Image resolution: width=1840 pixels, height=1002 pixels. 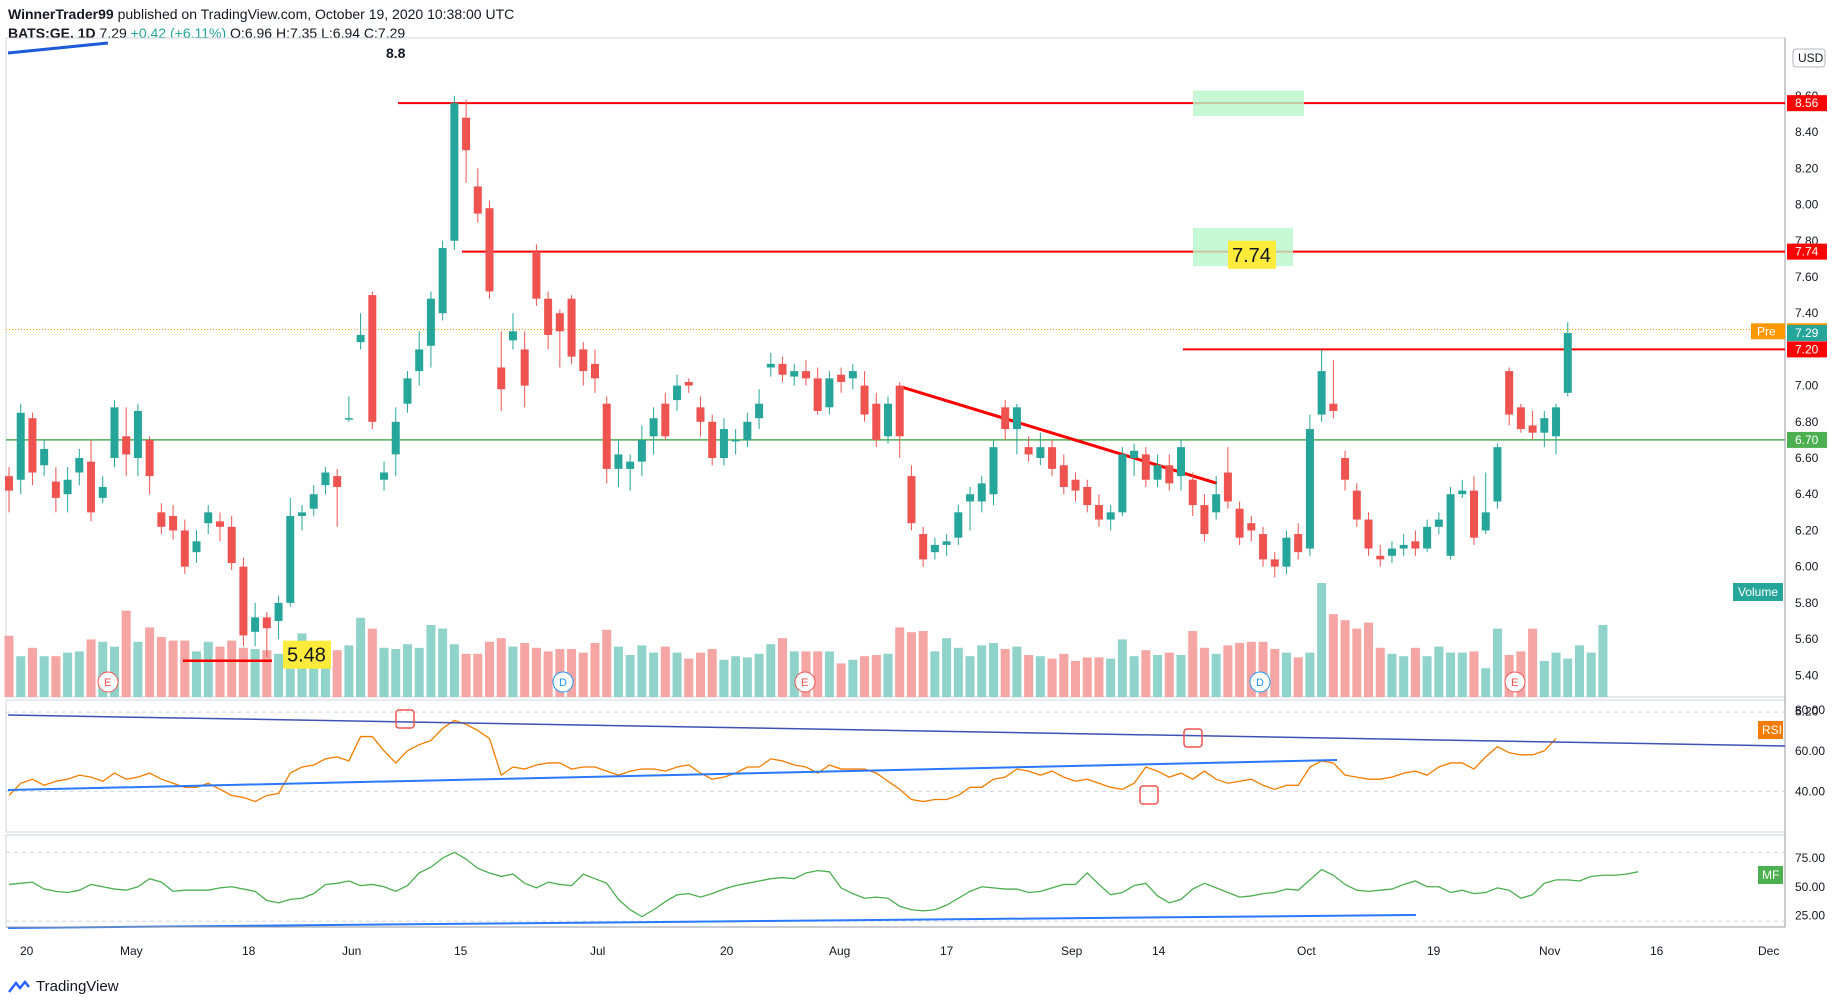 What do you see at coordinates (1807, 103) in the screenshot?
I see `price-label-box` at bounding box center [1807, 103].